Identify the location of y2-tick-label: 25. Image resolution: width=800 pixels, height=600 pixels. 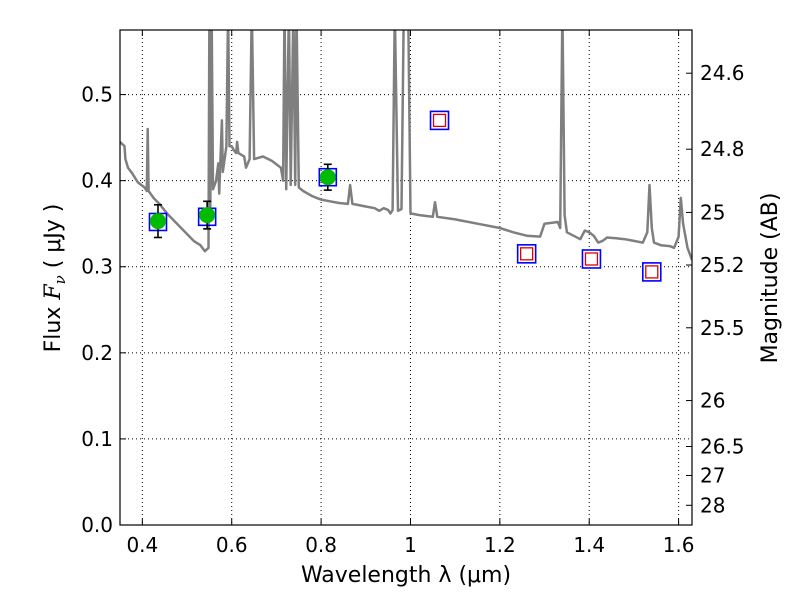
(712, 212).